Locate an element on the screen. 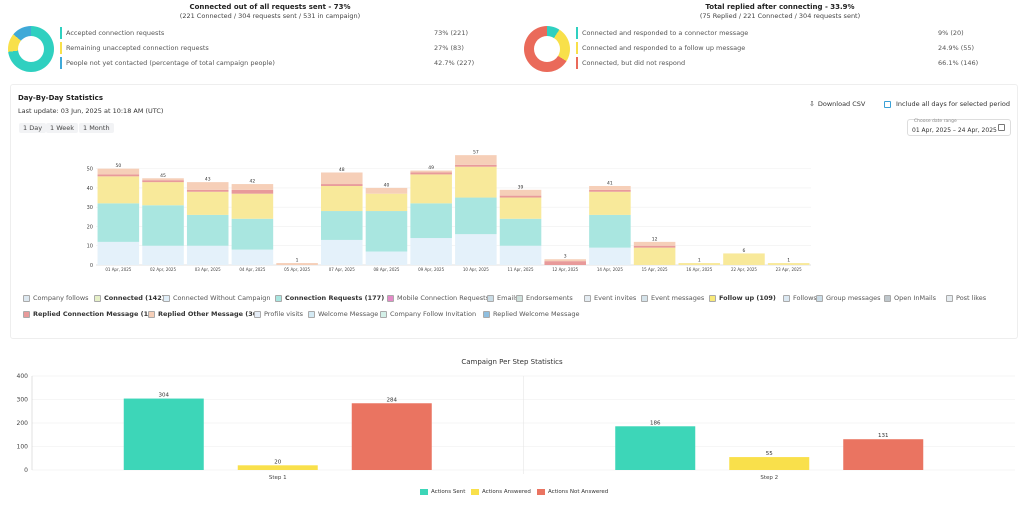 Image resolution: width=1024 pixels, height=510 pixels. y-tick-label: 50 is located at coordinates (90, 170).